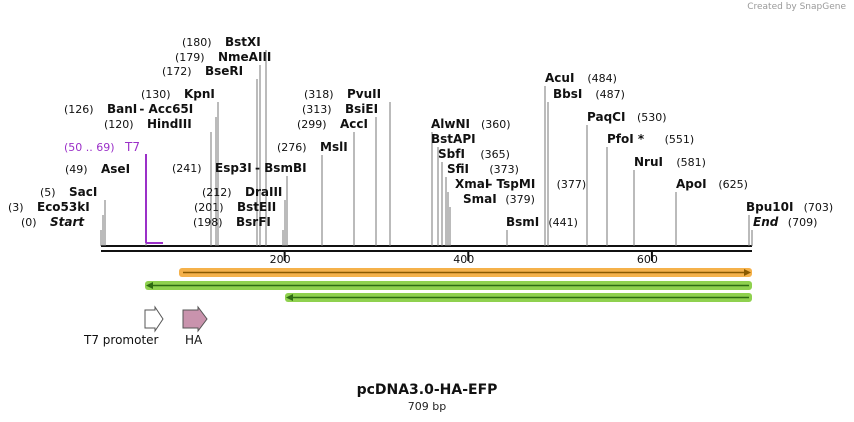  Describe the element at coordinates (79, 109) in the screenshot. I see `site-position: (126)` at that location.